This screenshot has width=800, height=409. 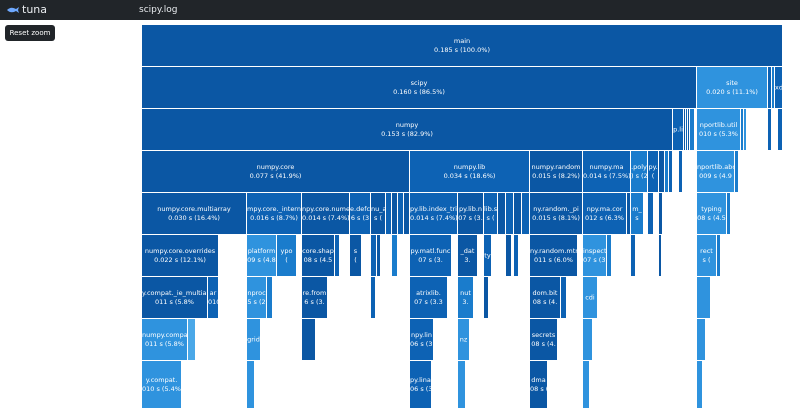 What do you see at coordinates (262, 256) in the screenshot?
I see `flame-block-platform: platform 09 s (4.8` at bounding box center [262, 256].